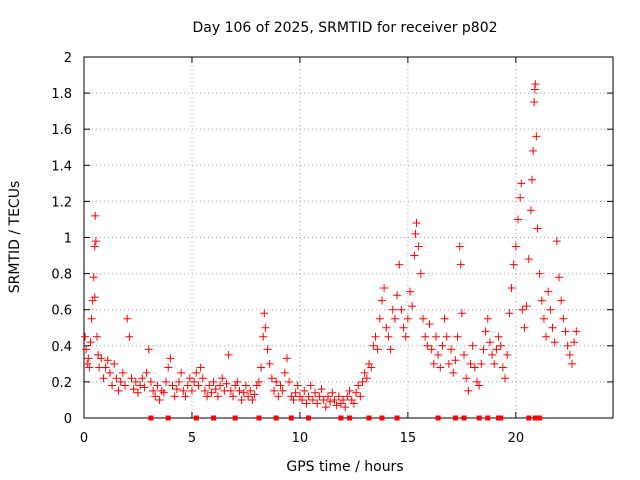  I want to click on y-tick-label: 0, so click(68, 419).